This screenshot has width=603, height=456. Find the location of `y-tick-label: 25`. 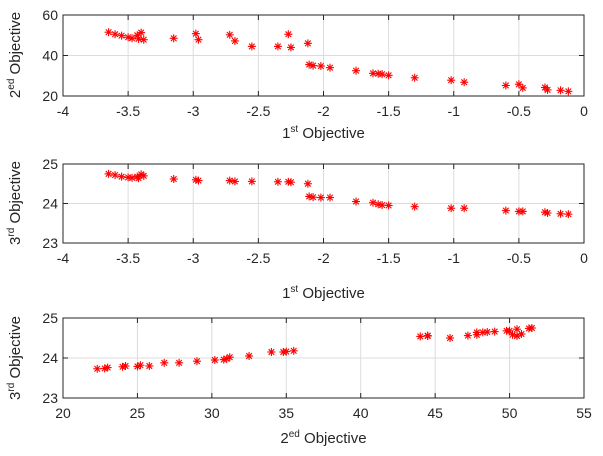

y-tick-label: 25 is located at coordinates (50, 318).